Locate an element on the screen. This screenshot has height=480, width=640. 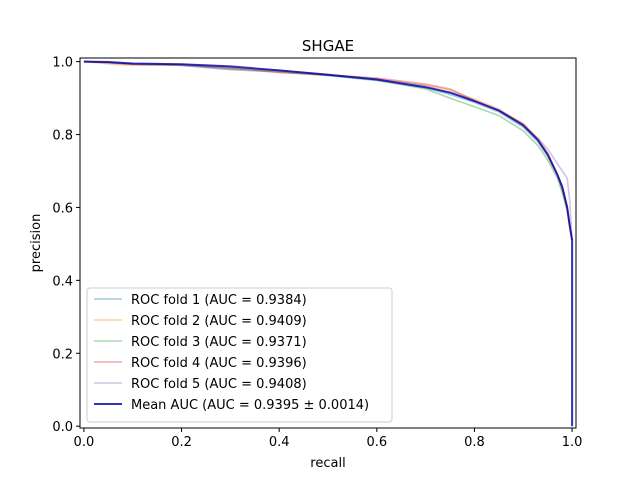
x-tick-label: 0.6 is located at coordinates (376, 442).